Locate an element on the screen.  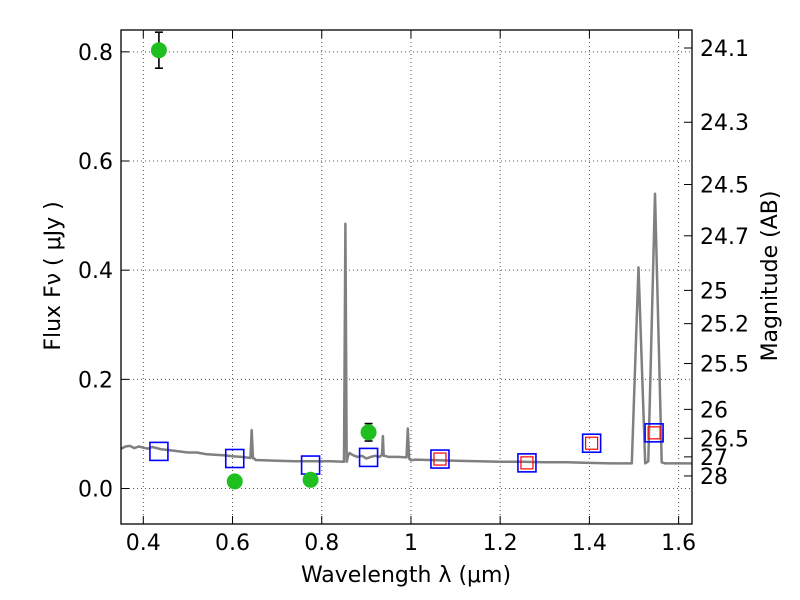
x-tick-label: 1.6 is located at coordinates (678, 543).